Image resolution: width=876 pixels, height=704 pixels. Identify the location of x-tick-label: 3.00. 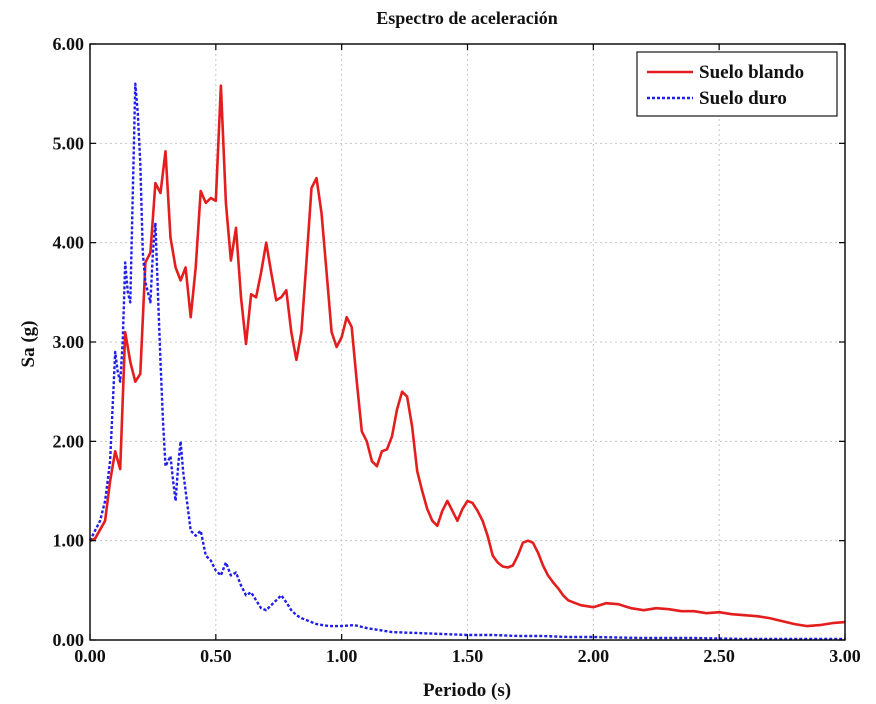
(845, 656).